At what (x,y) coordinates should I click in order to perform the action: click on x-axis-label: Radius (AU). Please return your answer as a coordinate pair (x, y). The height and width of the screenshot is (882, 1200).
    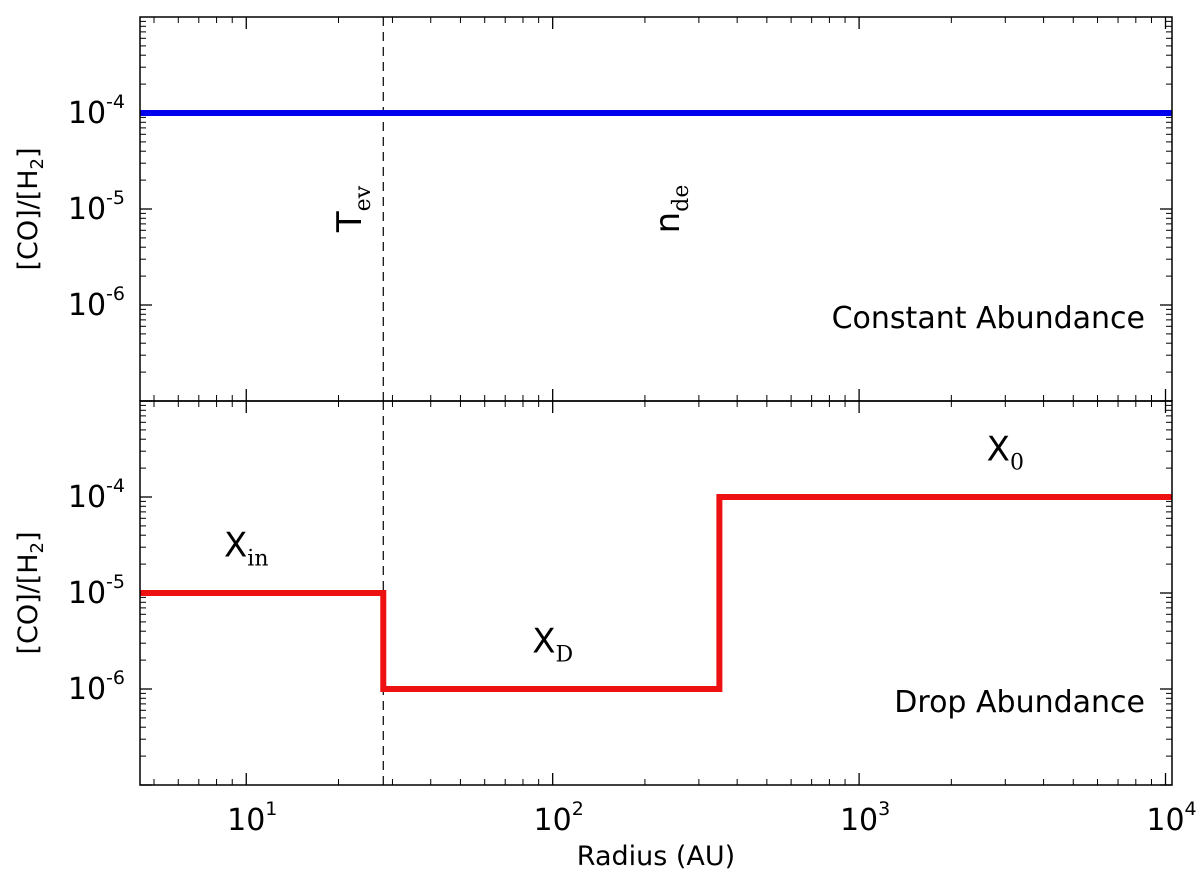
    Looking at the image, I should click on (656, 856).